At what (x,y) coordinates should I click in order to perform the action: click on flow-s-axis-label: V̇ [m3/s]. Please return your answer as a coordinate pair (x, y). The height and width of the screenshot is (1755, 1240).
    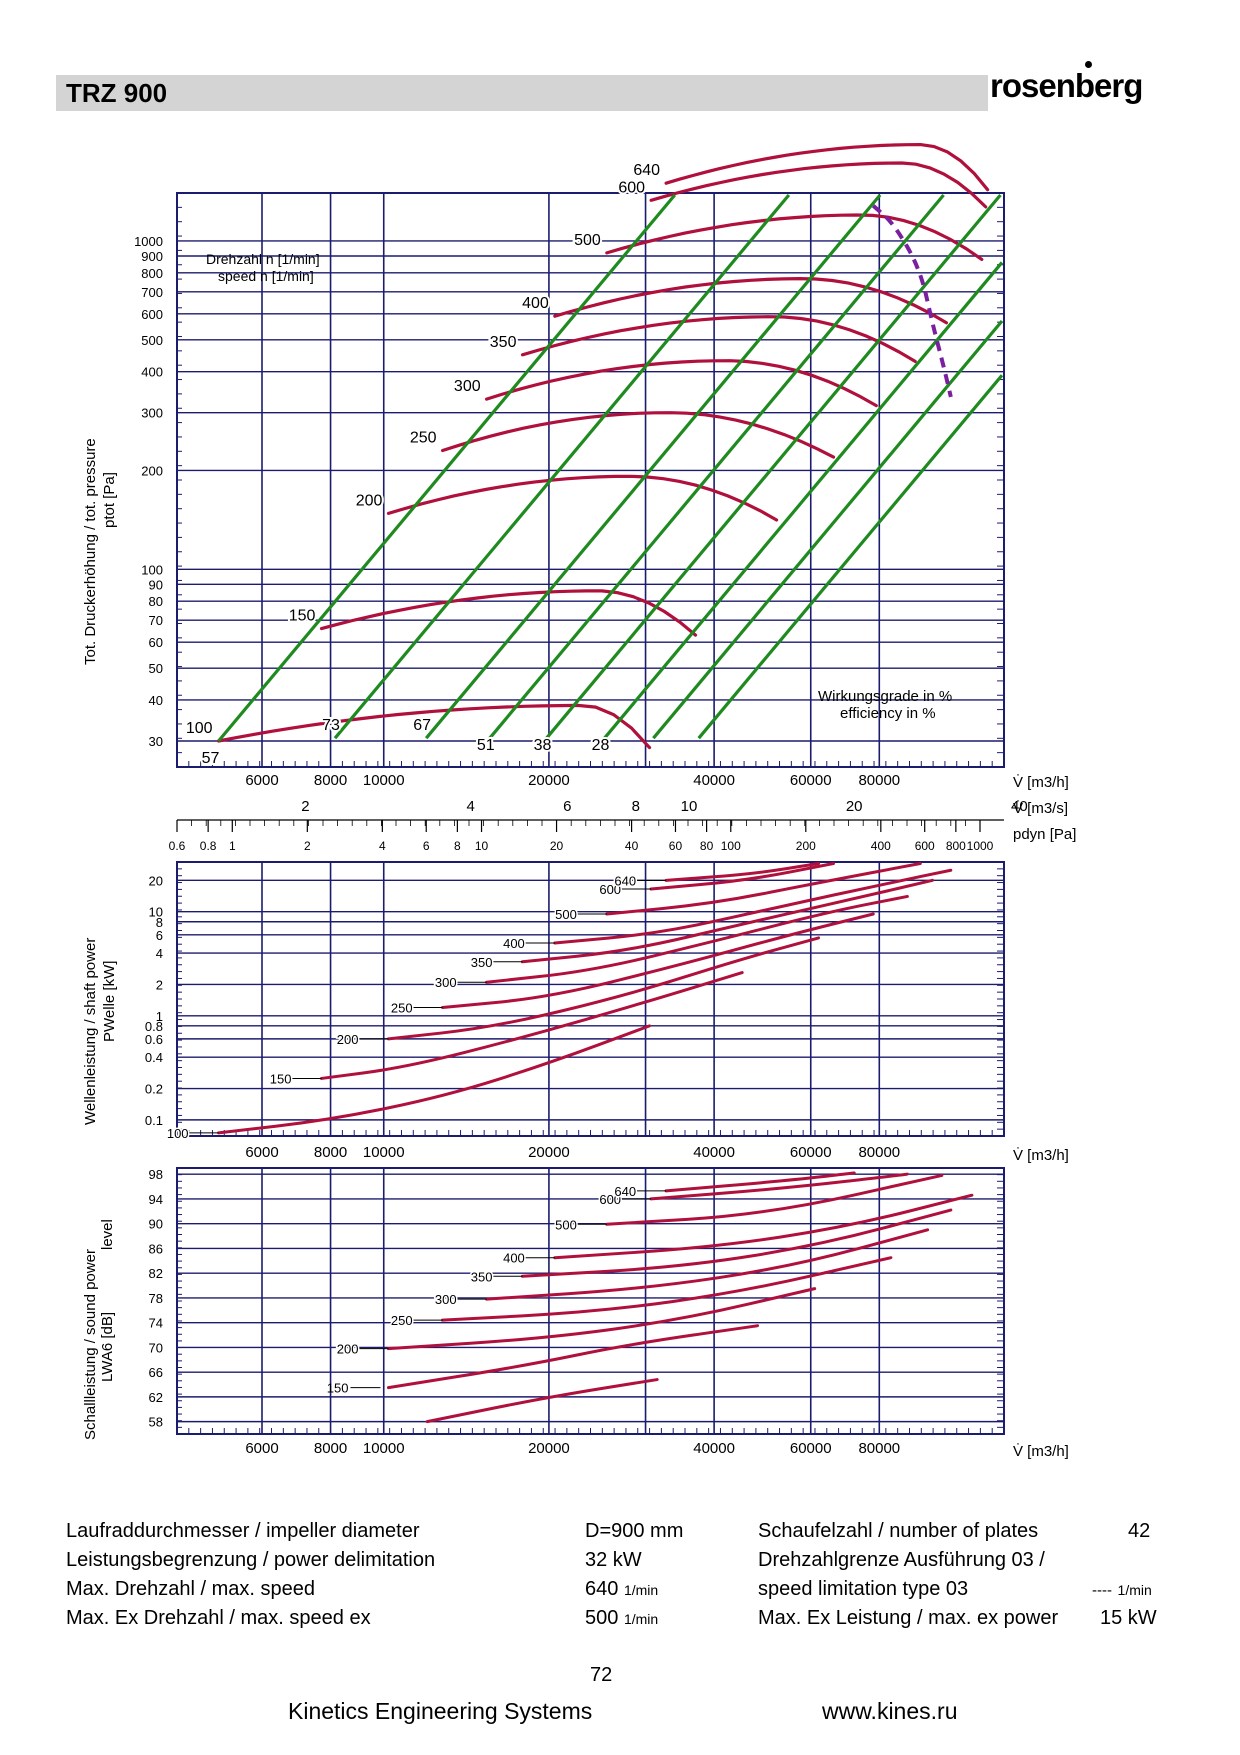
    Looking at the image, I should click on (1040, 808).